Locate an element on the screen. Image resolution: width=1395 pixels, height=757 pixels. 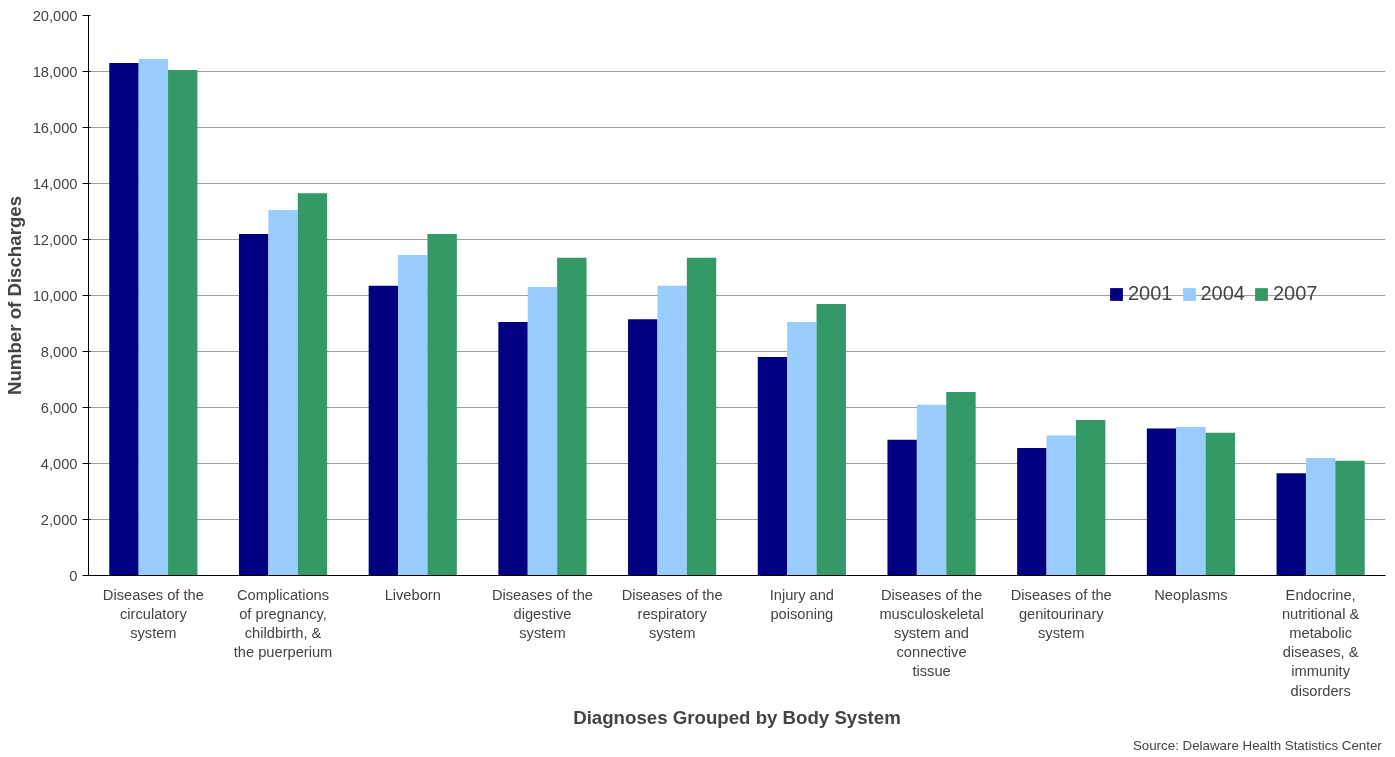
source-note: Source: Delaware Health Statistics Center is located at coordinates (1257, 745).